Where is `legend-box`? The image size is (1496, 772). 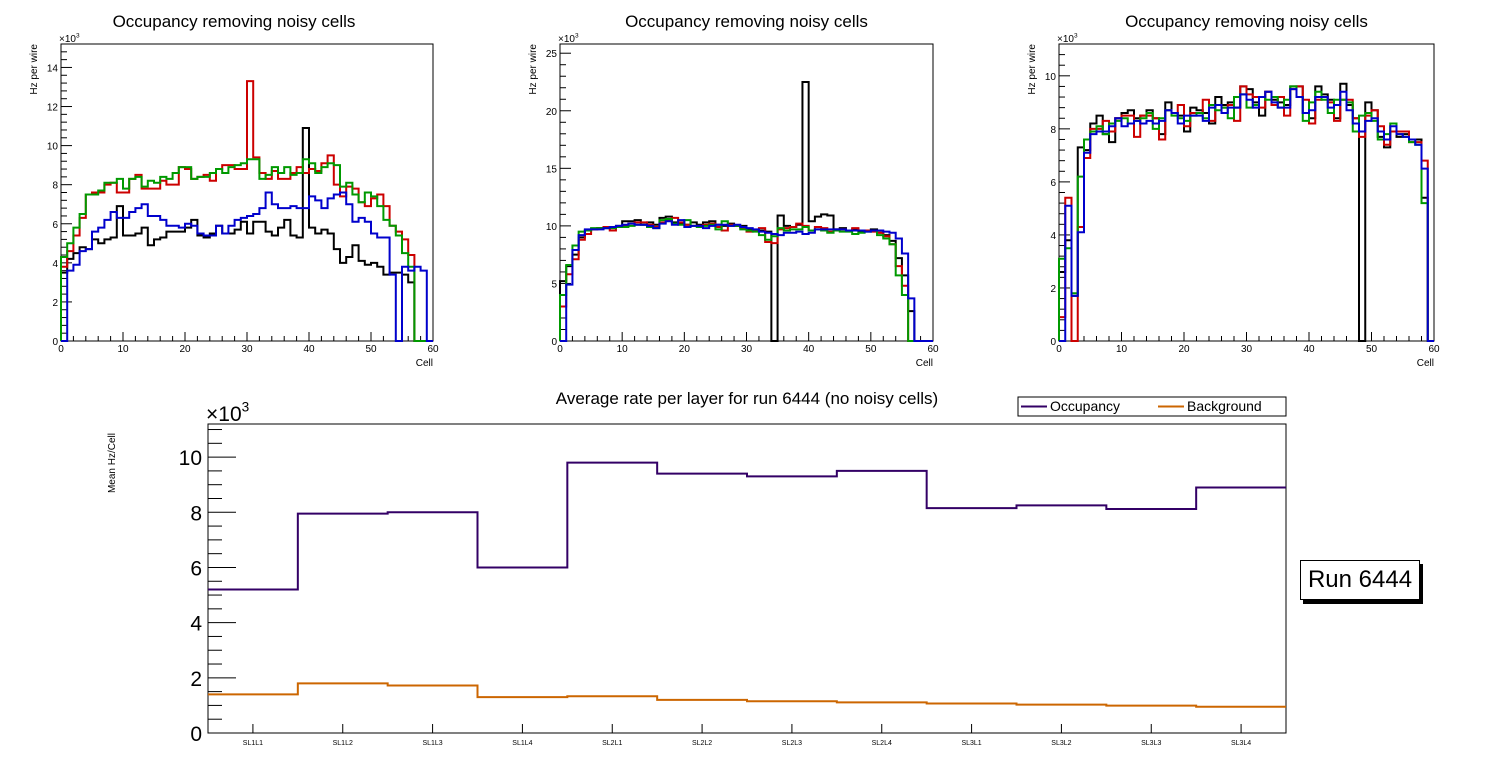
legend-box is located at coordinates (1152, 406).